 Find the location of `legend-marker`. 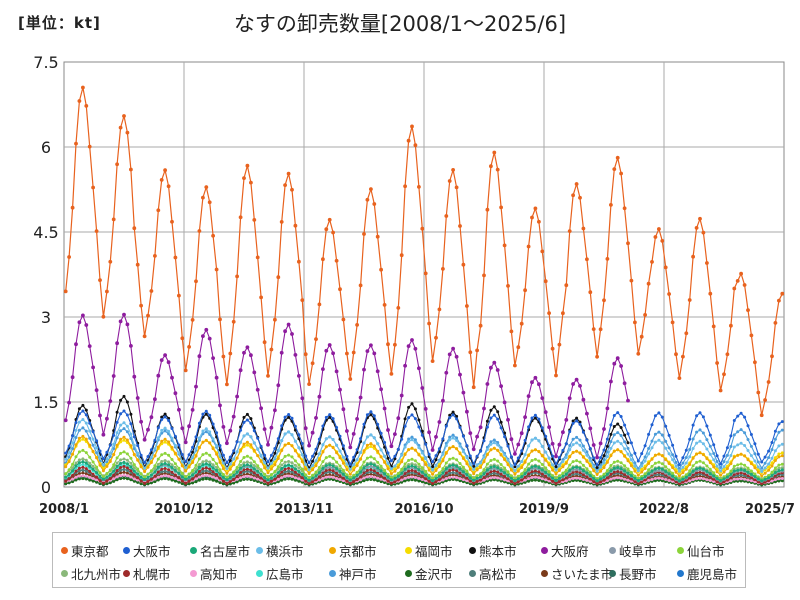

legend-marker is located at coordinates (64, 573).